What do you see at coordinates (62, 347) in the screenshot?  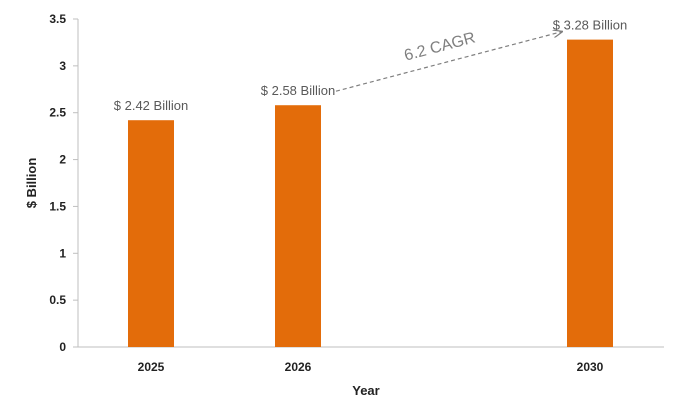 I see `y-tick-label: 0` at bounding box center [62, 347].